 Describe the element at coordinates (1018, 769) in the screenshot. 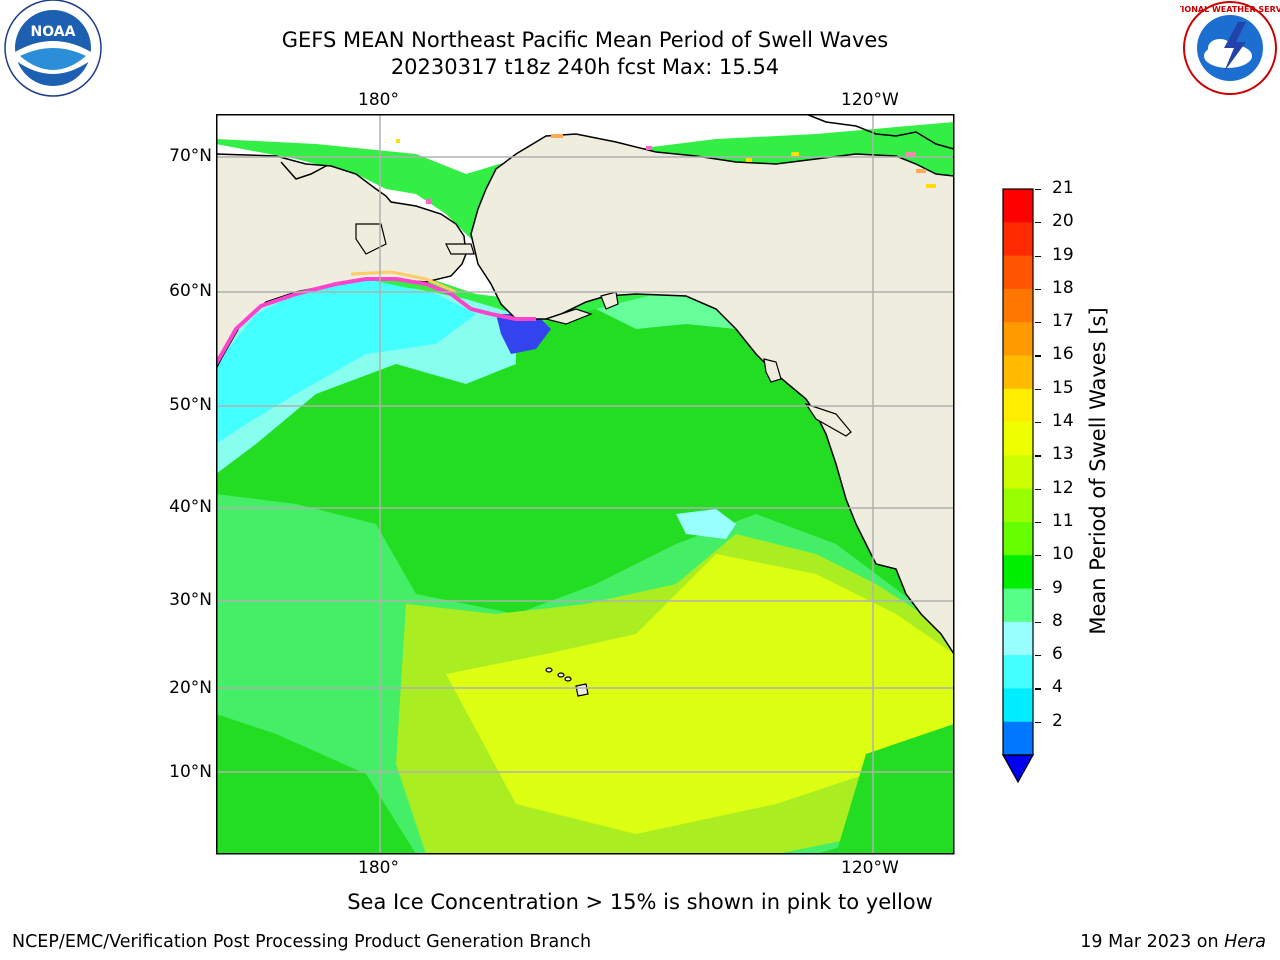

I see `colorbar-under-arrow` at that location.